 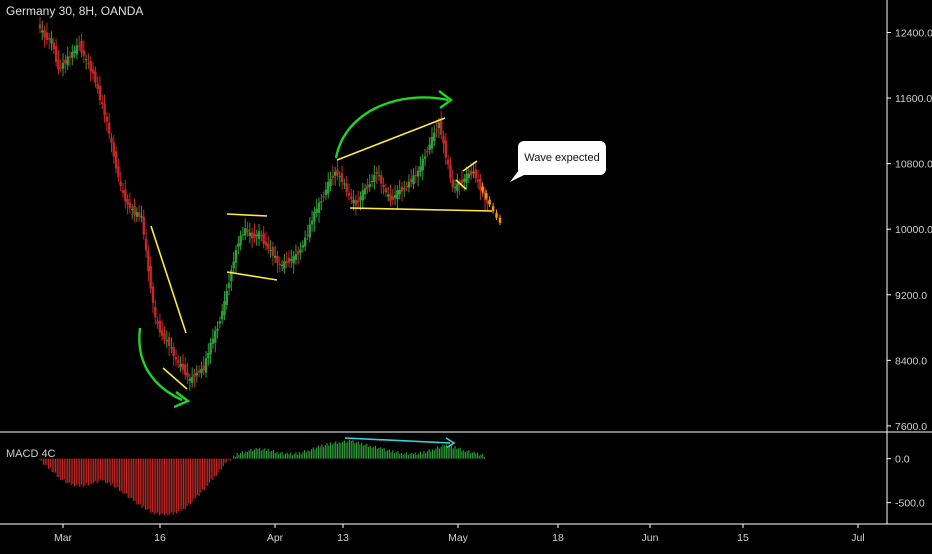 What do you see at coordinates (446, 99) in the screenshot?
I see `rally-arrow-head` at bounding box center [446, 99].